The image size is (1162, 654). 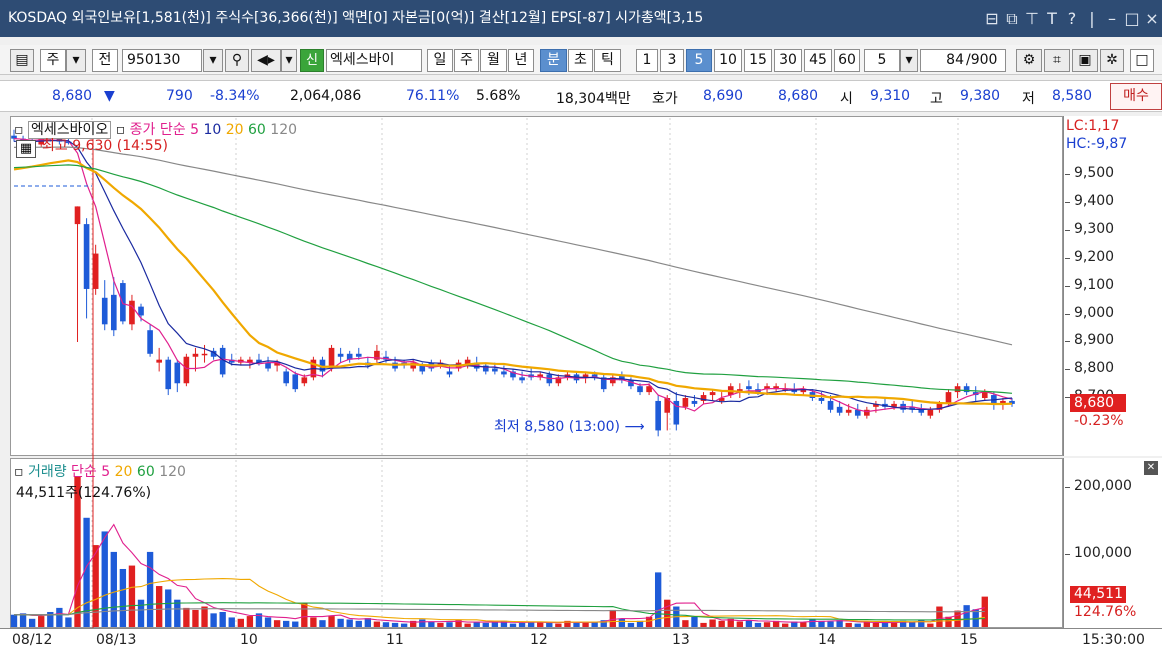 What do you see at coordinates (569, 426) in the screenshot?
I see `low-annotation: 최저 8,580 (13:00) ⟶` at bounding box center [569, 426].